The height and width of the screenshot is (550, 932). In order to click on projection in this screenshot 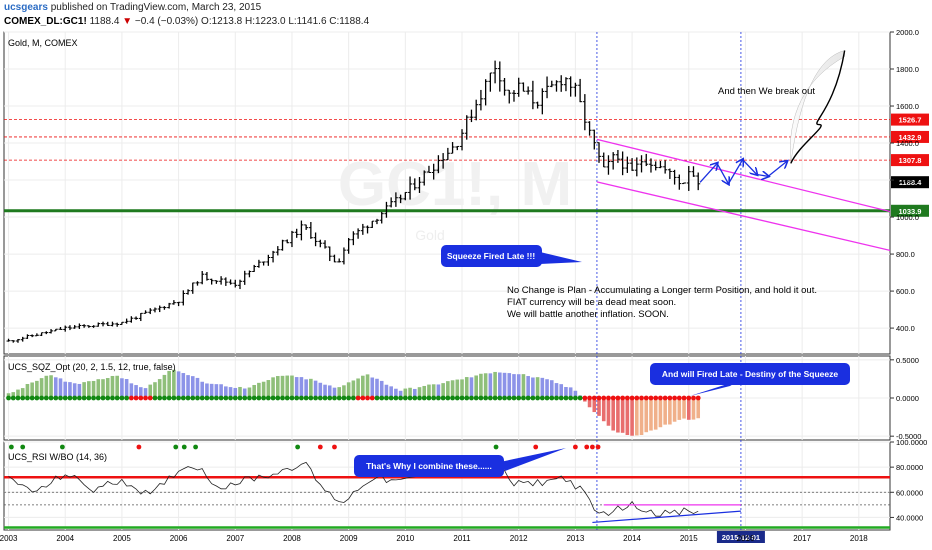, I will do `click(772, 117)`.